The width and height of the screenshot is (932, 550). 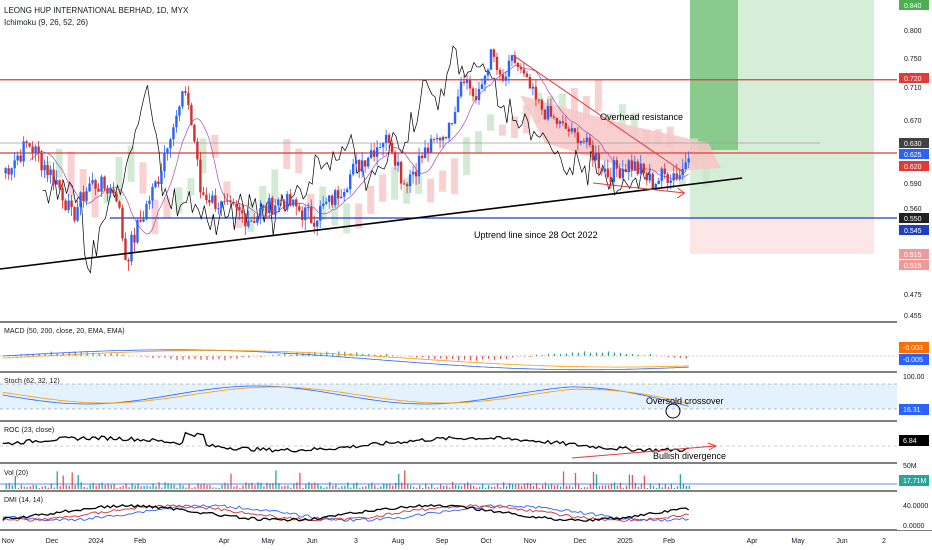 I want to click on price-tick-label: 0.710, so click(x=913, y=88).